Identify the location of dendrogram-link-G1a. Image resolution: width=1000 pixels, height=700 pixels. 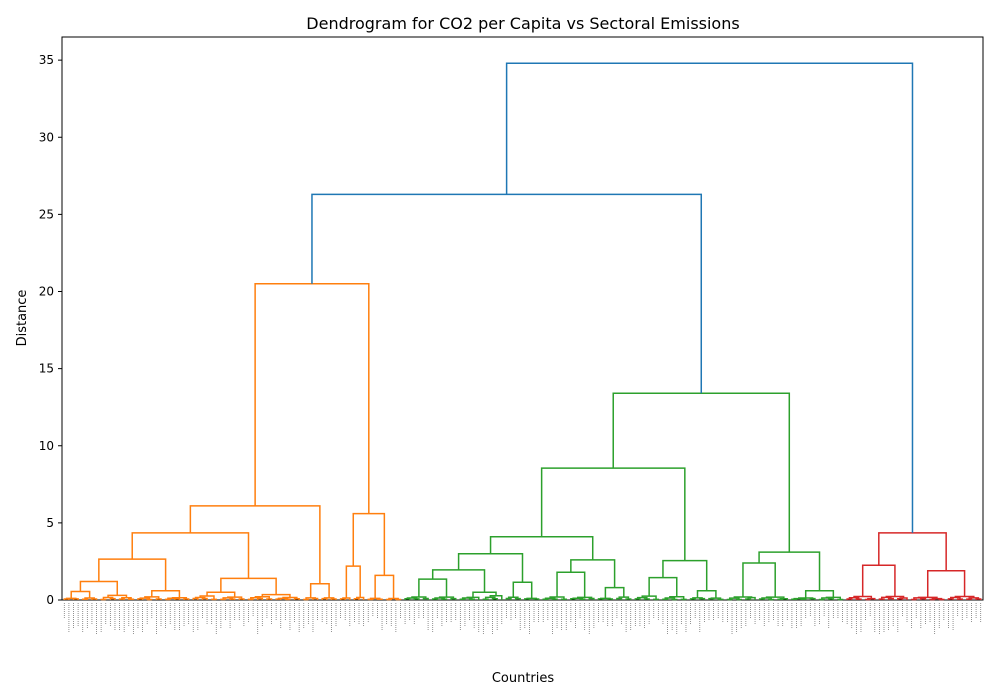
(541, 548).